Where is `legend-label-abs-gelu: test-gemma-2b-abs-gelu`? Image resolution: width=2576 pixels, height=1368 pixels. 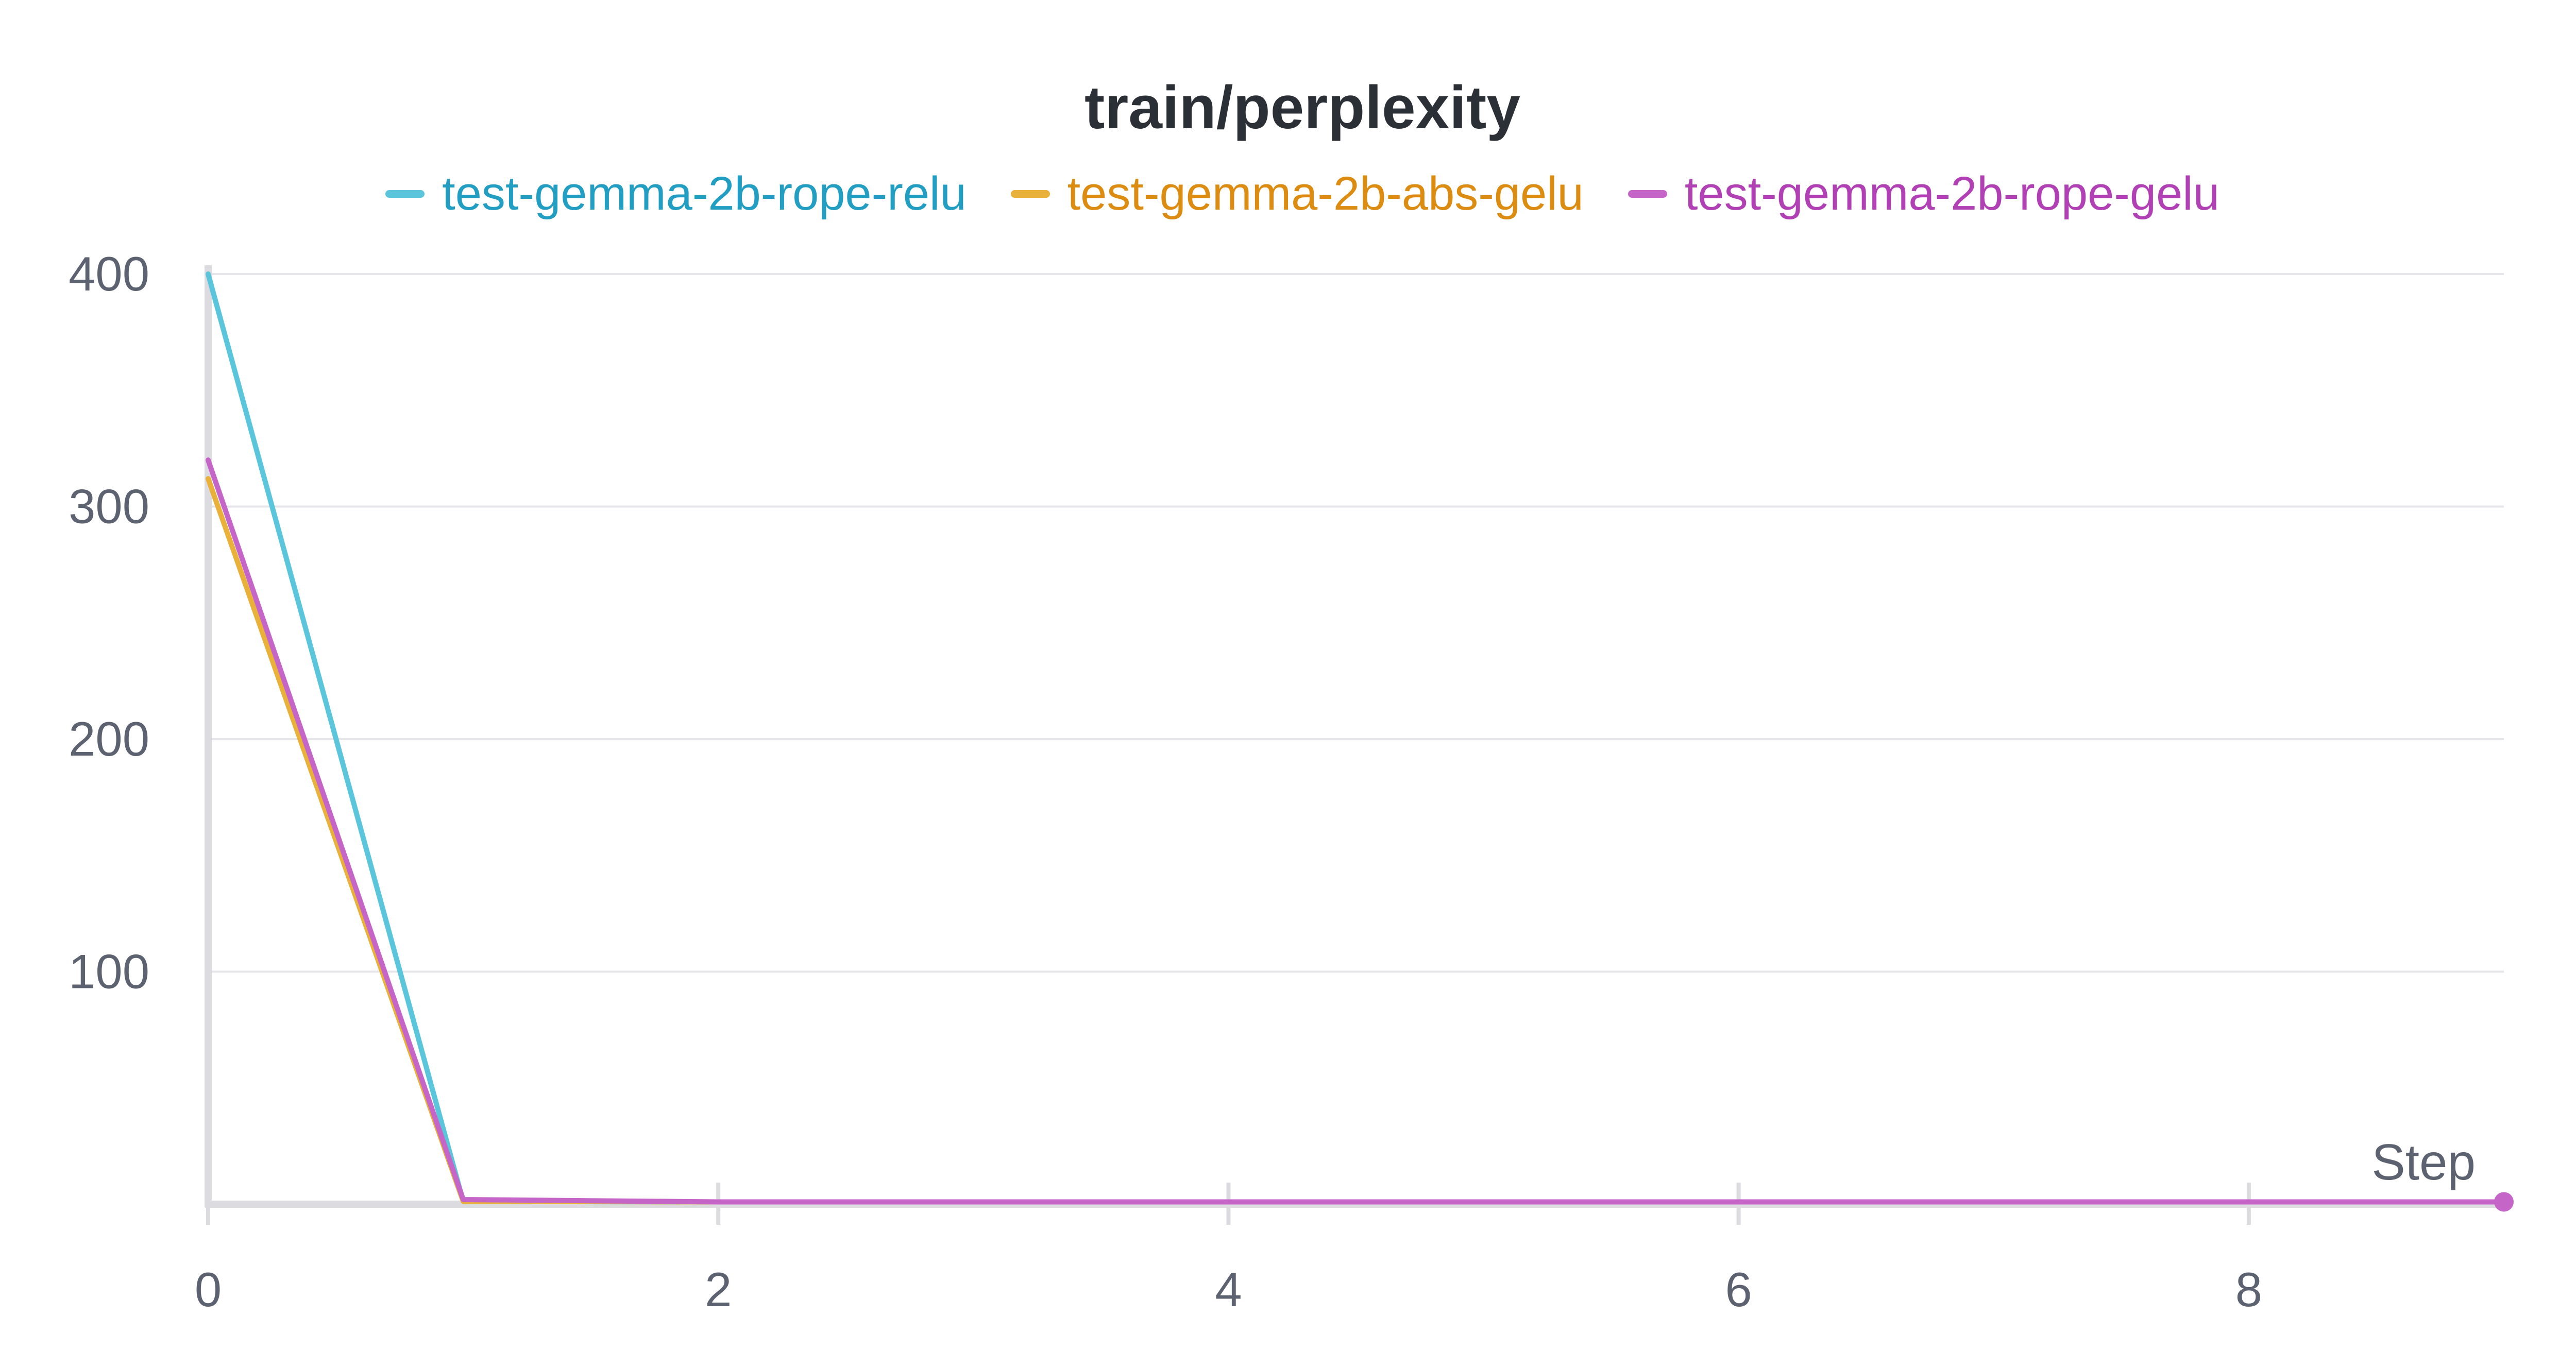 legend-label-abs-gelu: test-gemma-2b-abs-gelu is located at coordinates (1325, 193).